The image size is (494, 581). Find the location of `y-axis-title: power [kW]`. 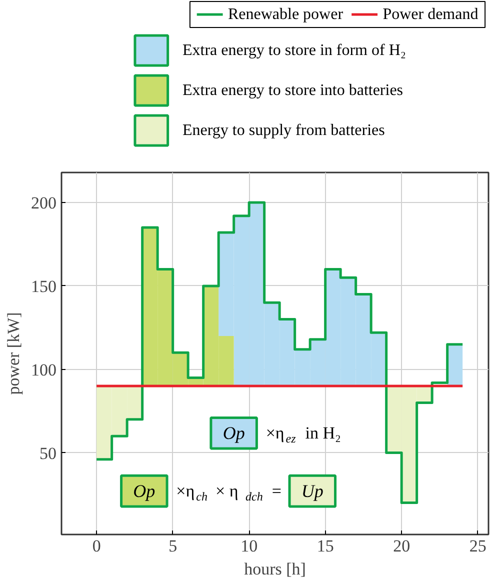

y-axis-title: power [kW] is located at coordinates (13, 353).